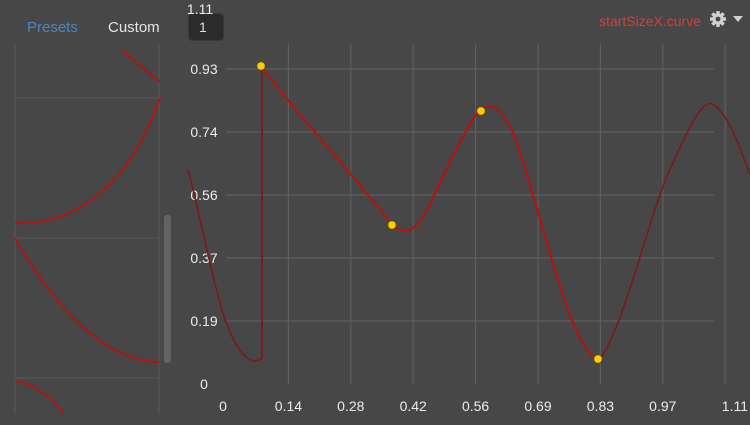 The height and width of the screenshot is (425, 750). Describe the element at coordinates (475, 406) in the screenshot. I see `x-tick-label: 0.56` at that location.